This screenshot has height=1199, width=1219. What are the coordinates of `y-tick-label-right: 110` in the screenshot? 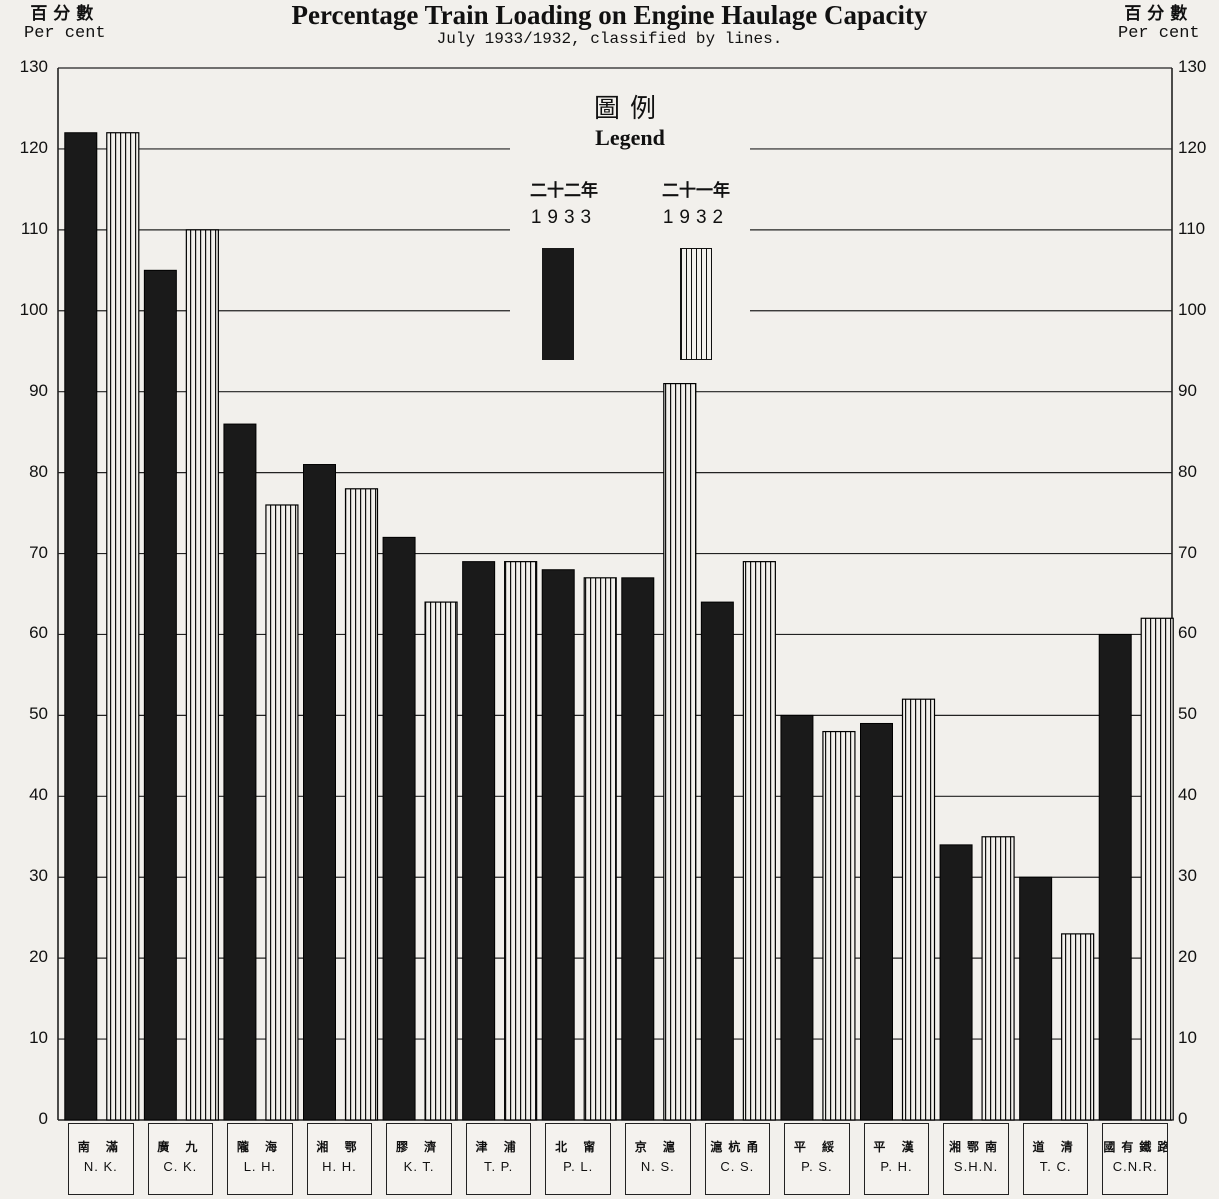 It's located at (1192, 228).